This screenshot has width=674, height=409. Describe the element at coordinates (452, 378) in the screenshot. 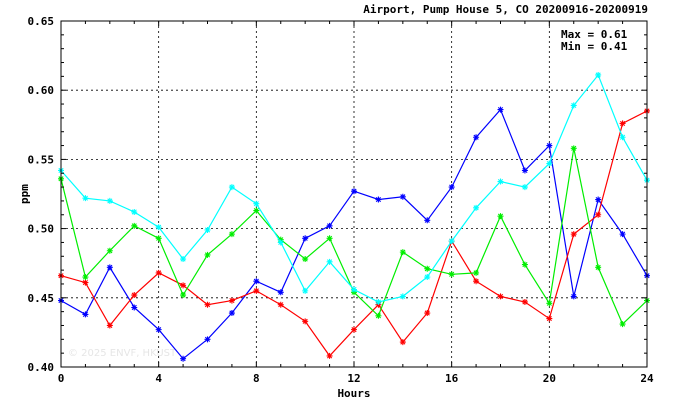

I see `x-tick-label: 16` at that location.